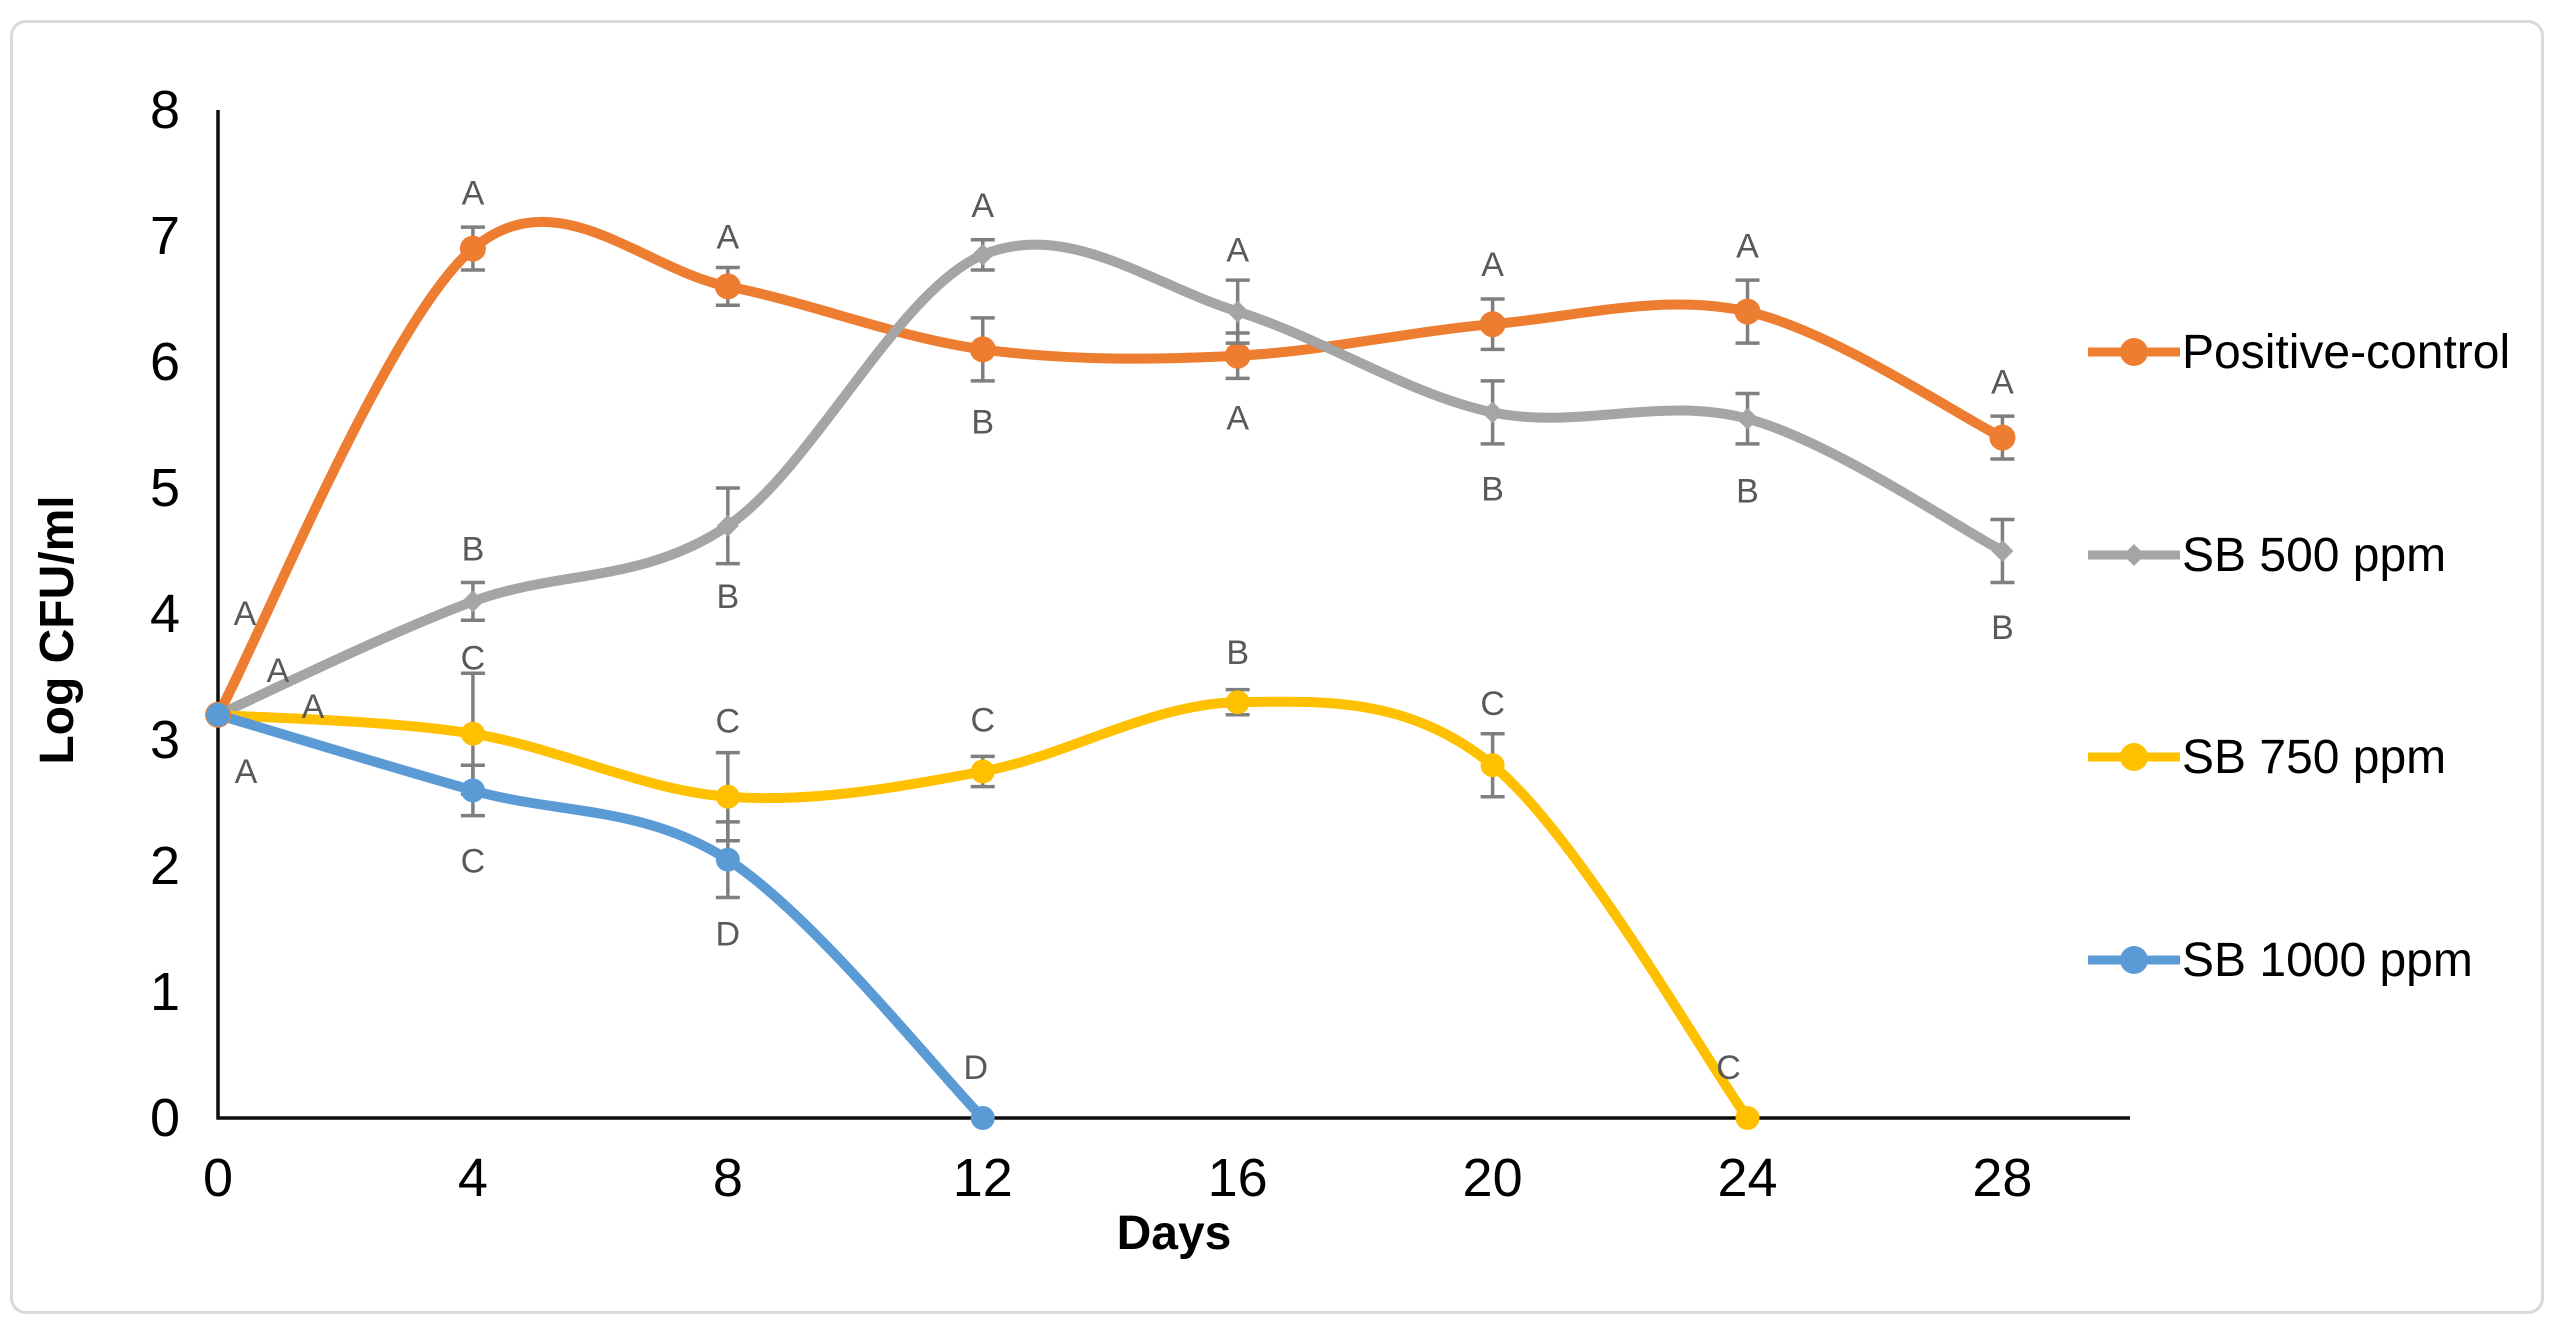 Image resolution: width=2560 pixels, height=1338 pixels. What do you see at coordinates (1238, 1178) in the screenshot?
I see `x-tick-label: 16` at bounding box center [1238, 1178].